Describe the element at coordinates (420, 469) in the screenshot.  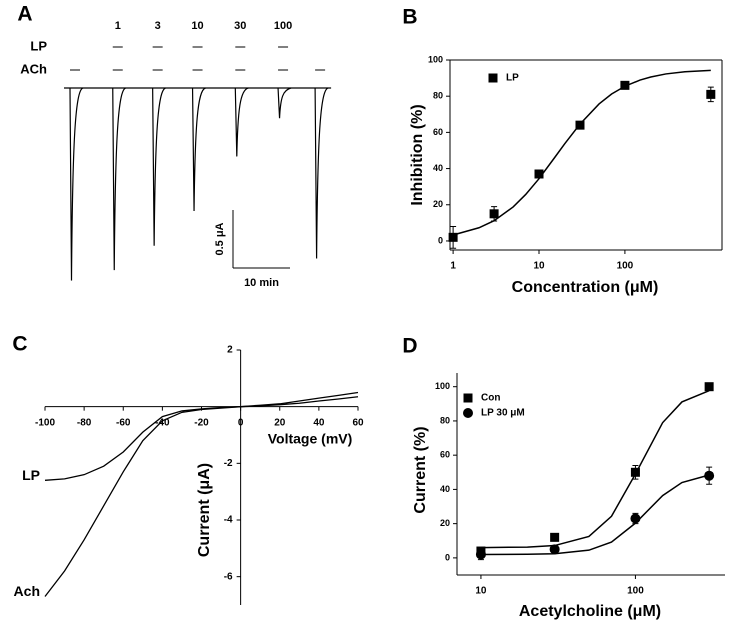
I see `y-axis-label: Current (%)` at that location.